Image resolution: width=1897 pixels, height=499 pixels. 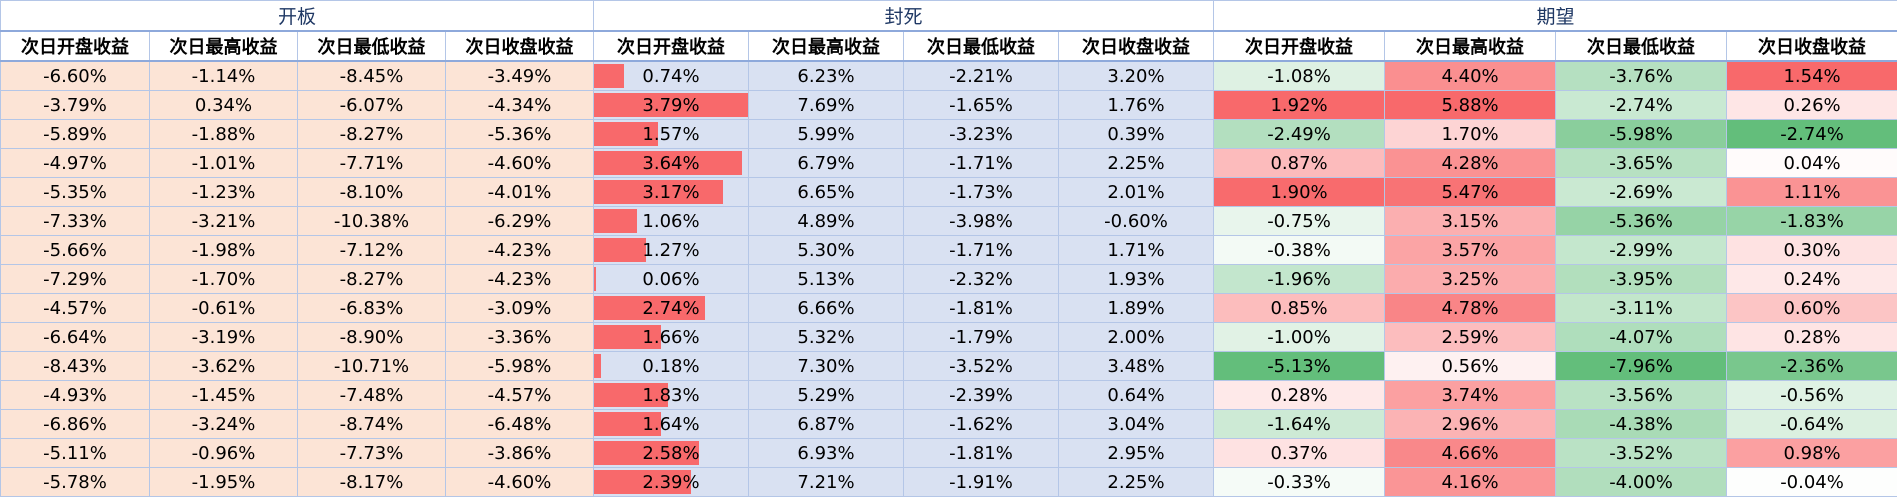 I want to click on table-cell: -2.99%, so click(x=1641, y=250).